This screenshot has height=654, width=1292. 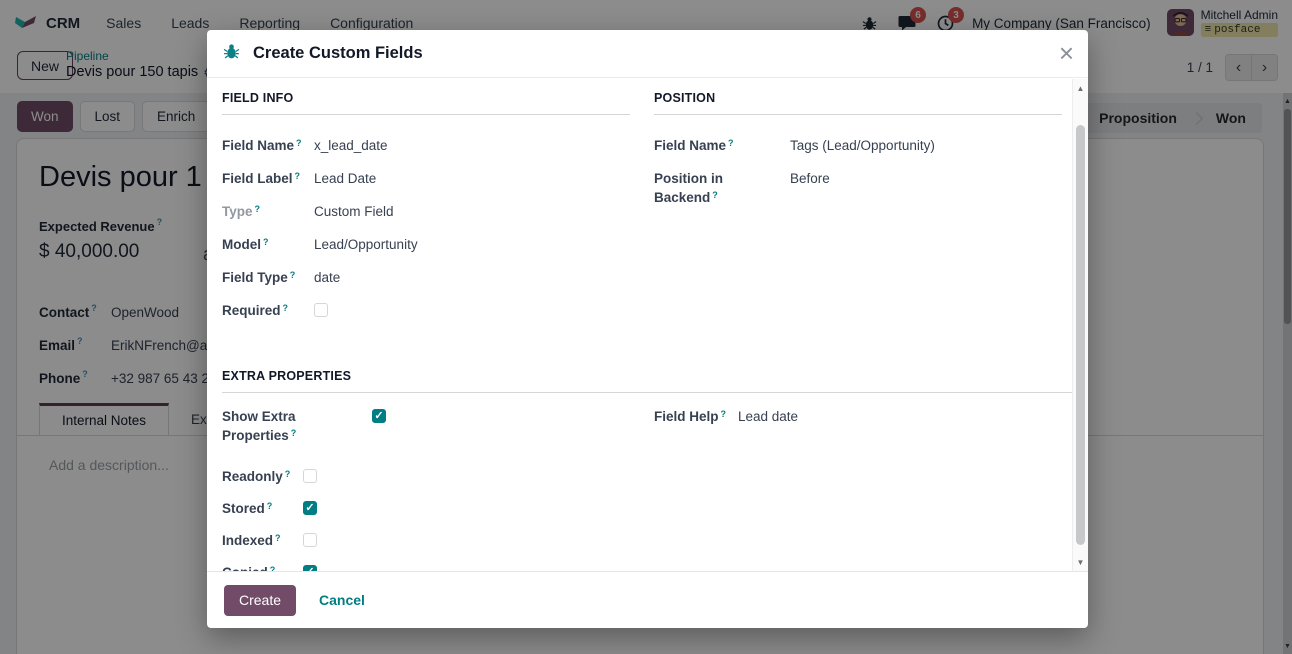 I want to click on debug-bug-icon, so click(x=869, y=23).